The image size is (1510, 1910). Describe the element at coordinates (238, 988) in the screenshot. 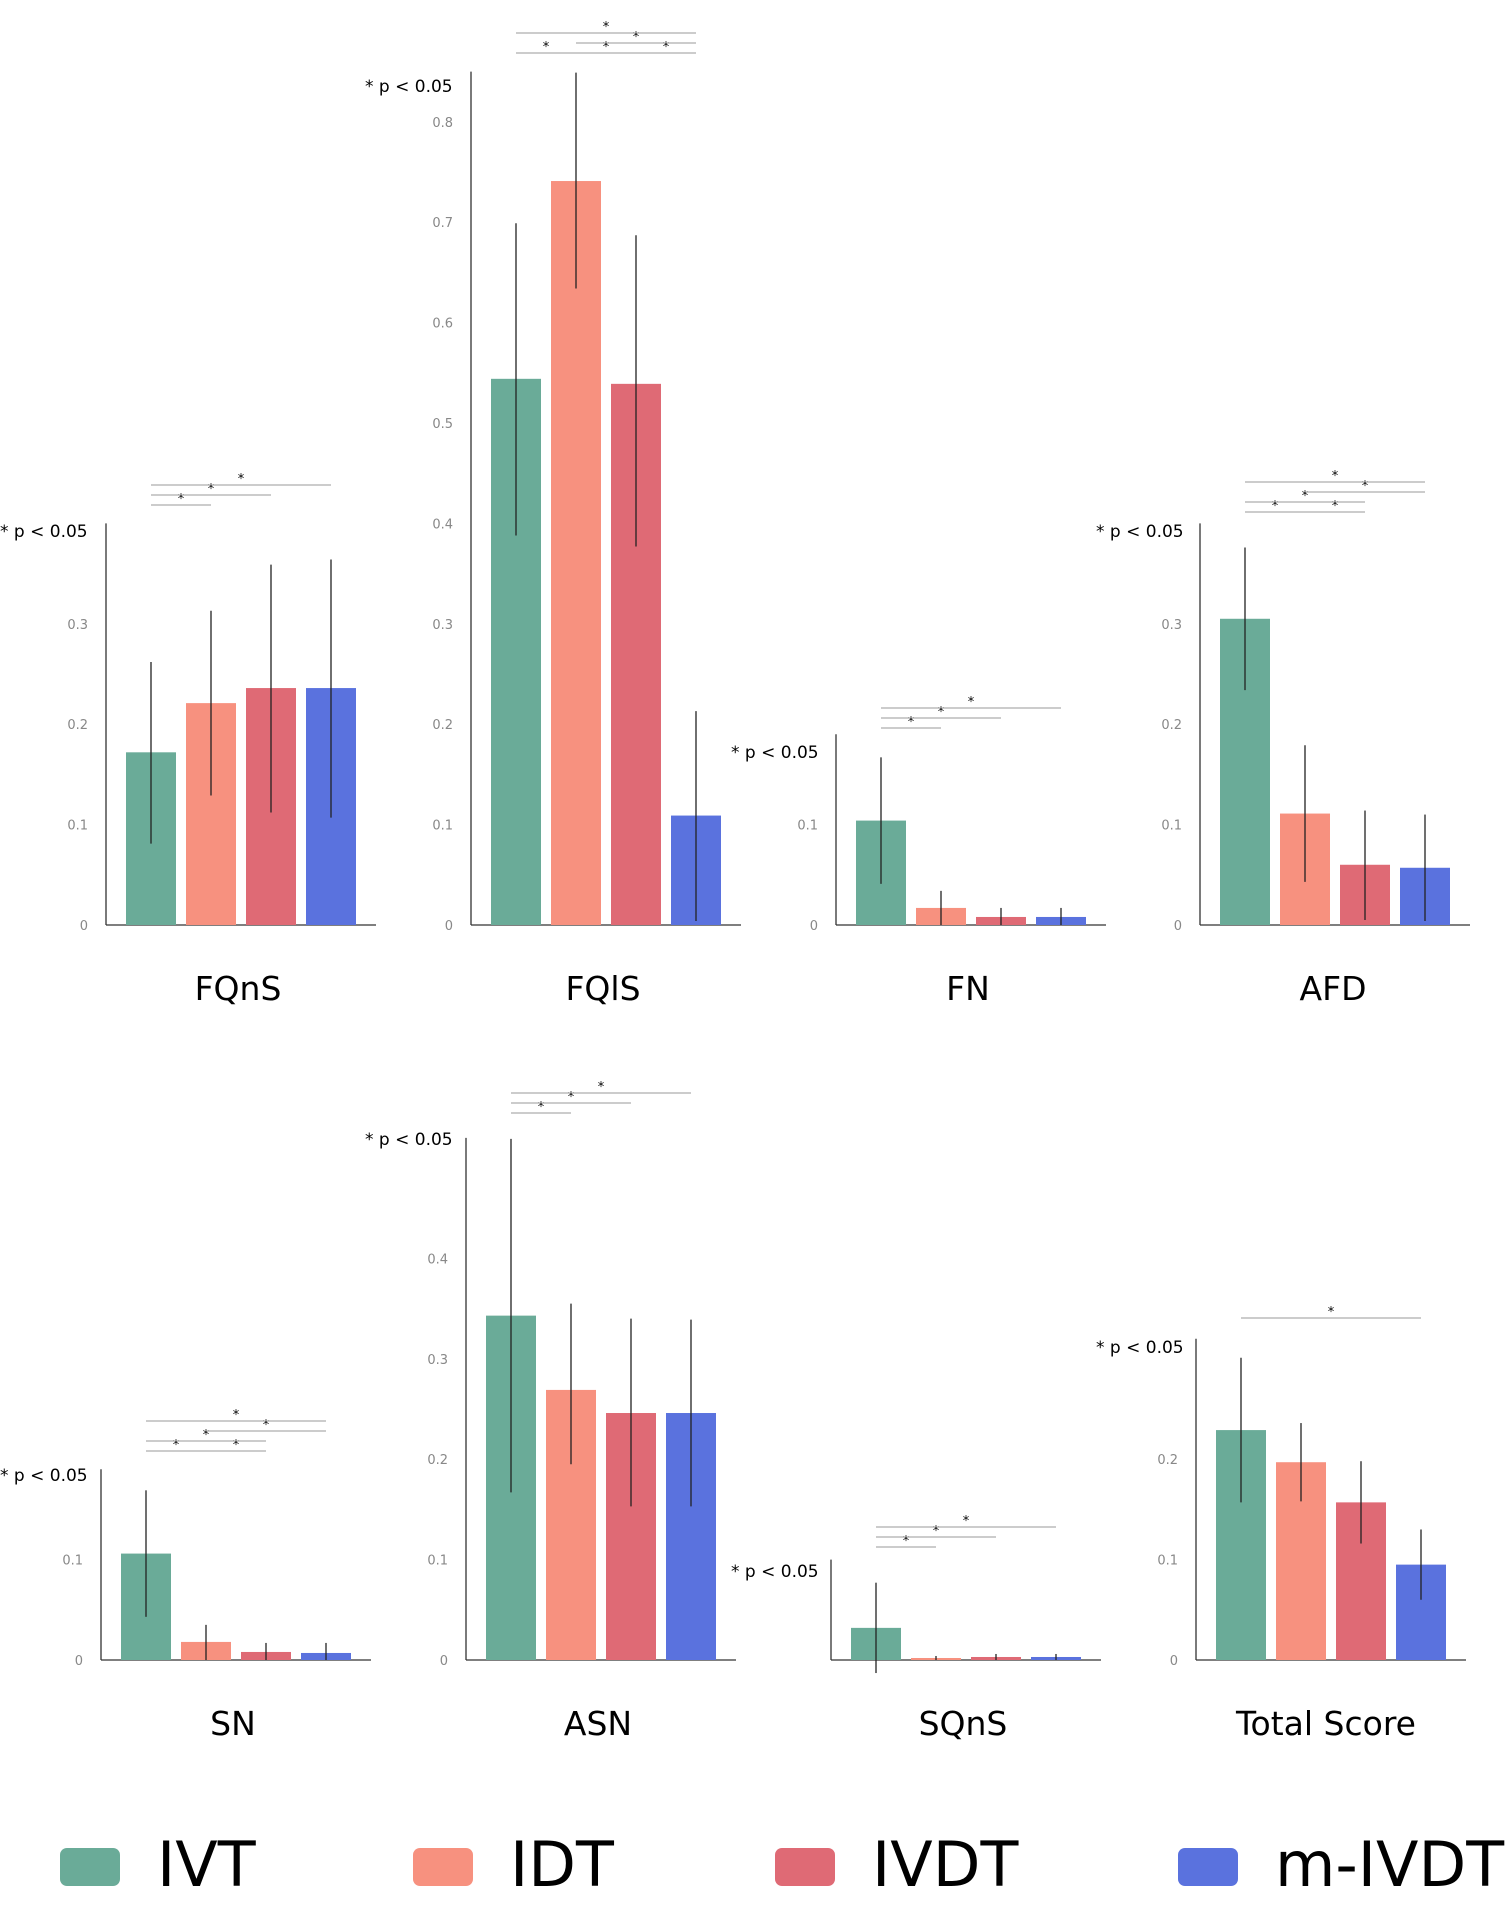

I see `chart-title: FQnS` at that location.